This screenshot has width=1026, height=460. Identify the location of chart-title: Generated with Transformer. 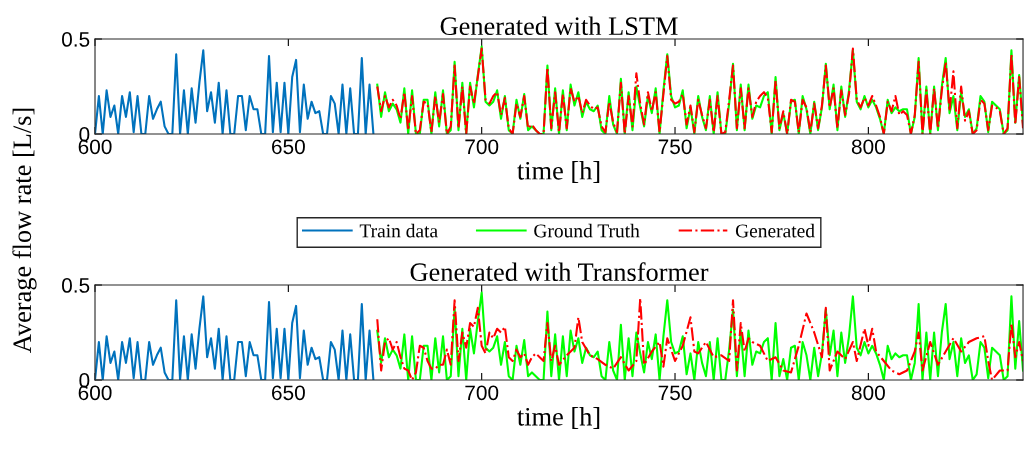
(559, 272).